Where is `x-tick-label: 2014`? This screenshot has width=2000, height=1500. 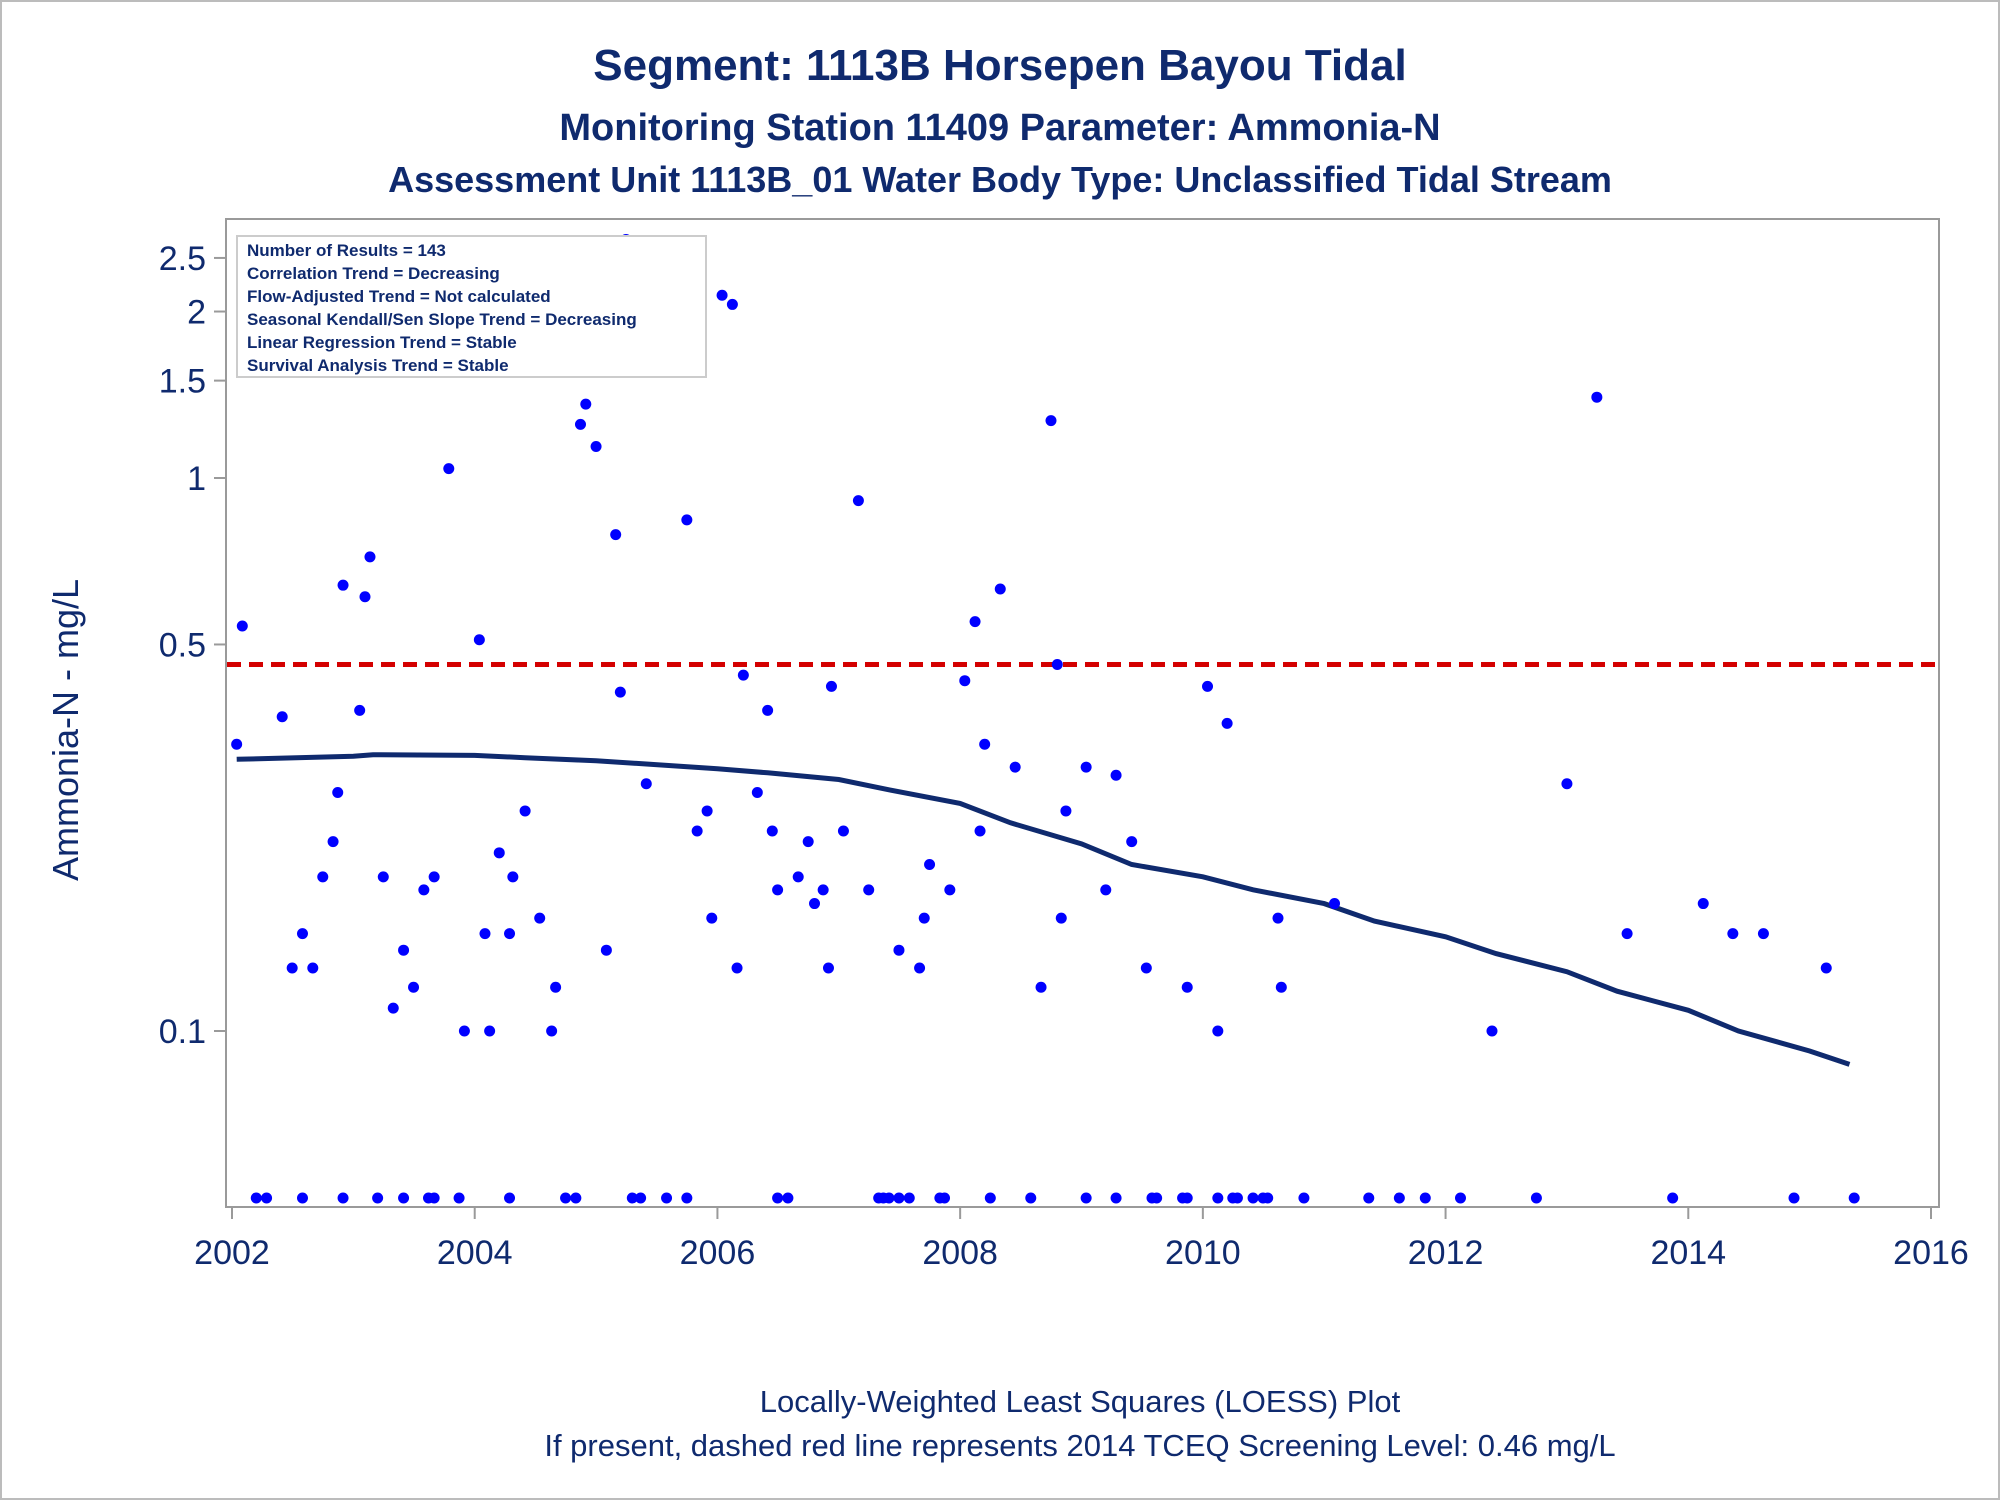
x-tick-label: 2014 is located at coordinates (1688, 1253).